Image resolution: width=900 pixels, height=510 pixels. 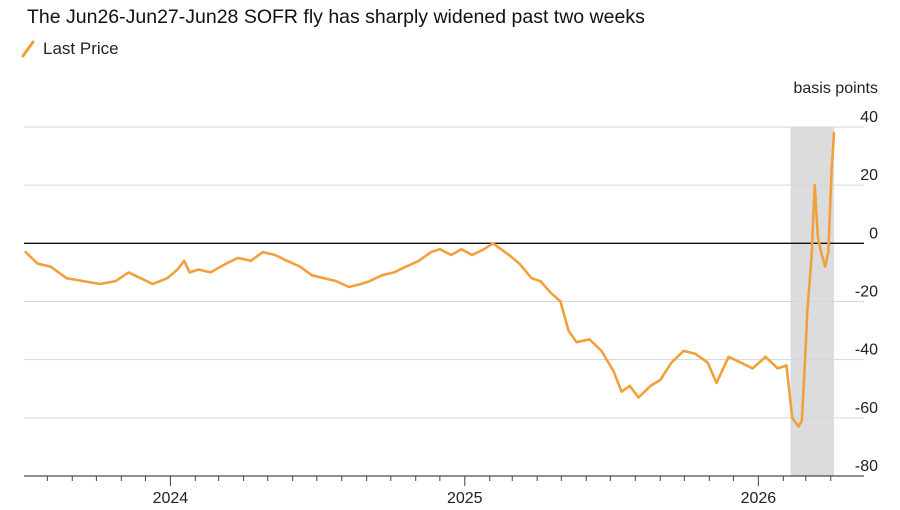 What do you see at coordinates (869, 117) in the screenshot?
I see `y-tick-label: 40` at bounding box center [869, 117].